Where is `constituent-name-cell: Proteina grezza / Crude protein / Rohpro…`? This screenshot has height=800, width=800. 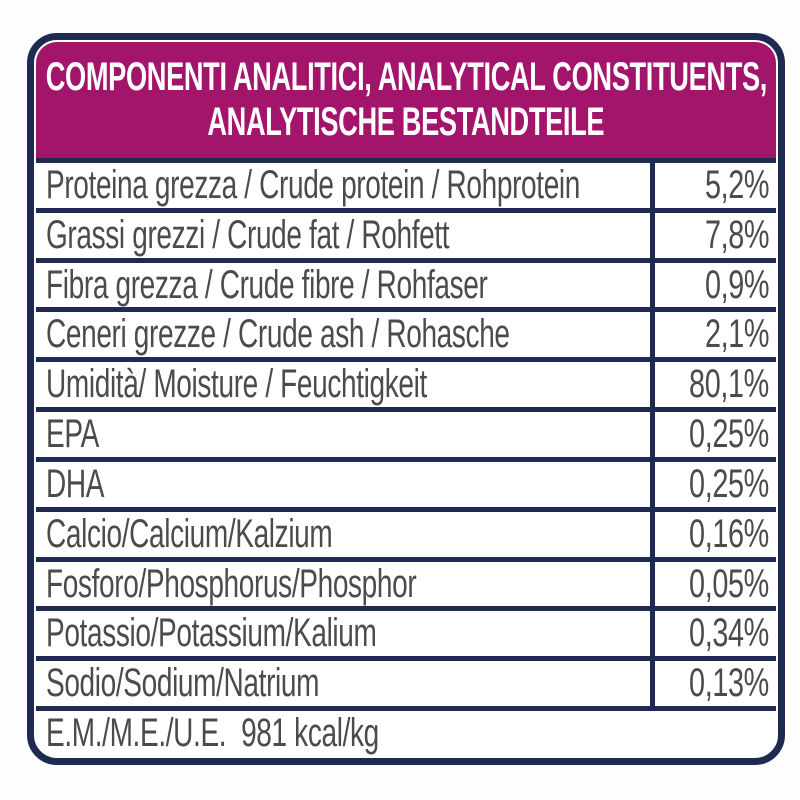 constituent-name-cell: Proteina grezza / Crude protein / Rohpro… is located at coordinates (343, 185).